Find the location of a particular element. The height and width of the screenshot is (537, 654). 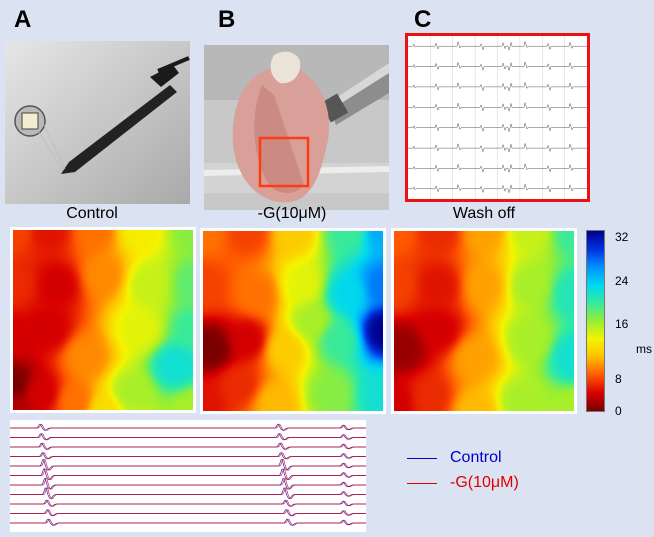

condition-label-control: Control is located at coordinates (92, 213).